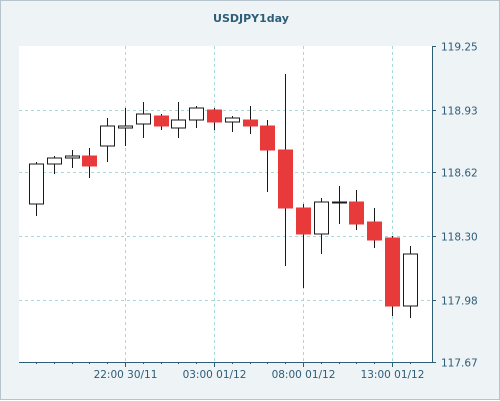  Describe the element at coordinates (459, 302) in the screenshot. I see `y-tick-label: 117.98` at that location.